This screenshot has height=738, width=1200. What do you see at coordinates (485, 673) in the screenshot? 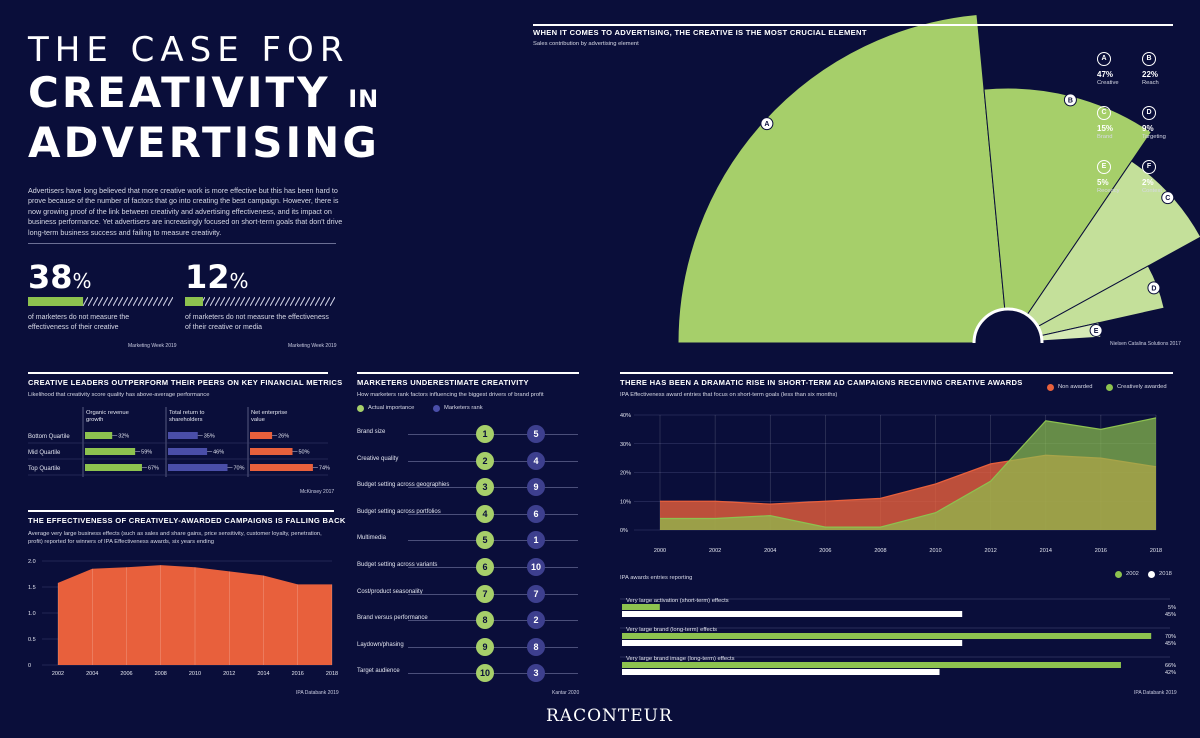
I see `rank-actual-9: 10` at bounding box center [485, 673].